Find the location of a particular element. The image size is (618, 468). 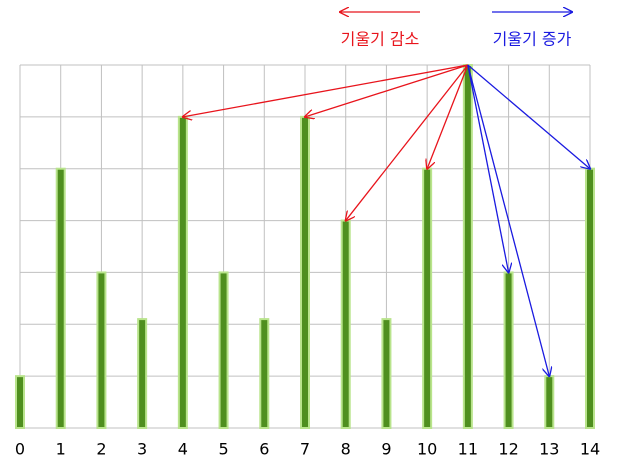

x-tick-label: 1 is located at coordinates (61, 449).